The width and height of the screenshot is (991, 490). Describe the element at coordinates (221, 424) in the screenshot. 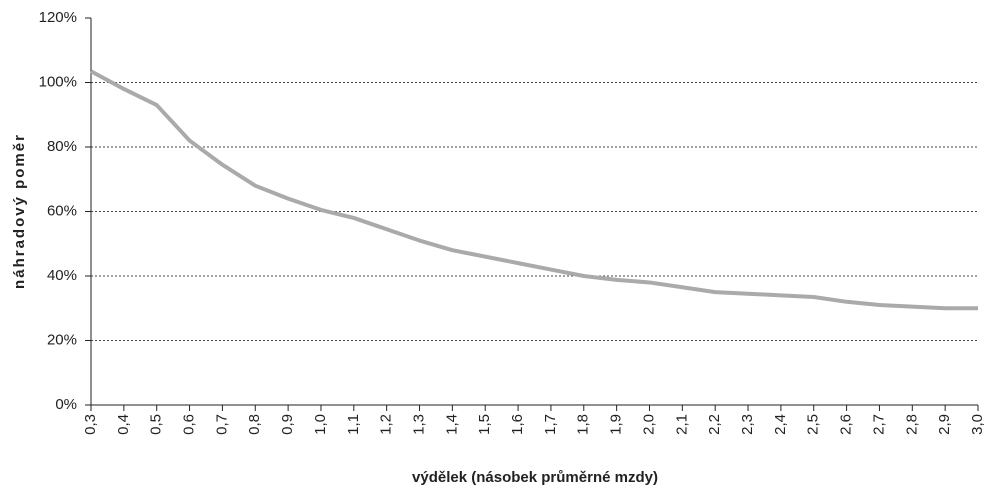

I see `x-tick-label: 0,7` at that location.